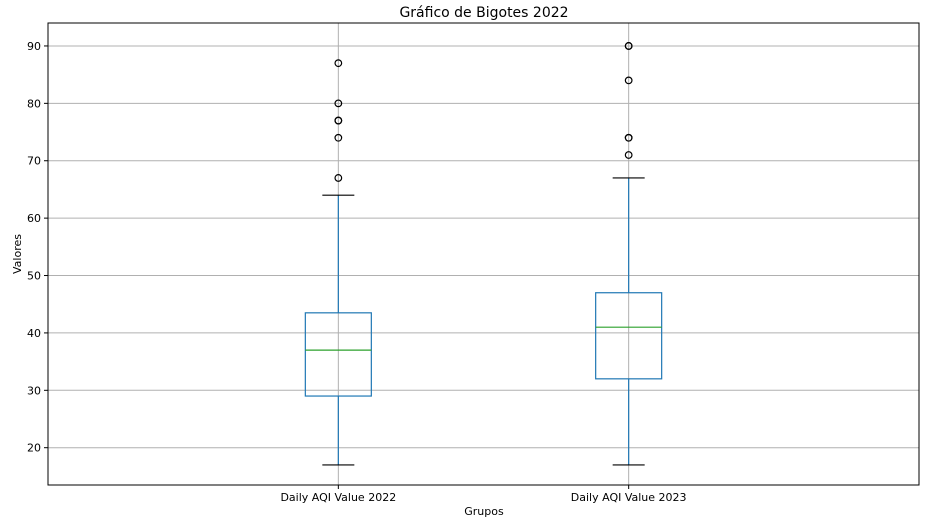  I want to click on x-axis-label: Grupos, so click(484, 511).